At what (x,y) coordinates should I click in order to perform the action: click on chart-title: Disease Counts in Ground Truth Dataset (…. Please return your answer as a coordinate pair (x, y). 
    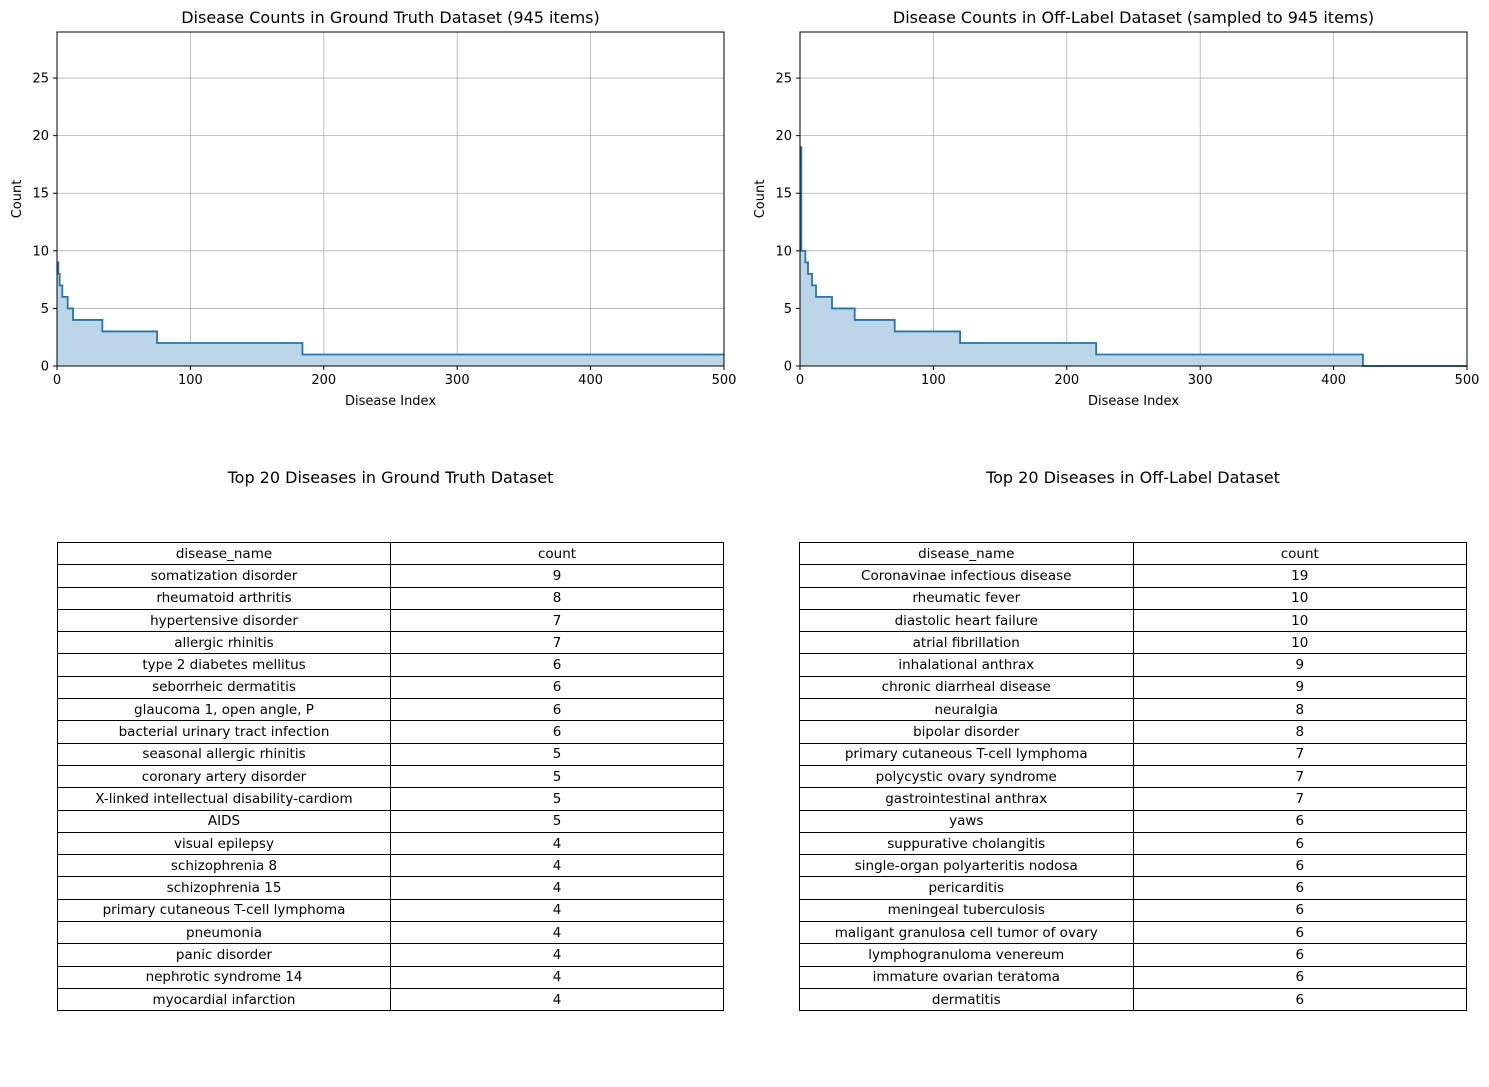
    Looking at the image, I should click on (390, 17).